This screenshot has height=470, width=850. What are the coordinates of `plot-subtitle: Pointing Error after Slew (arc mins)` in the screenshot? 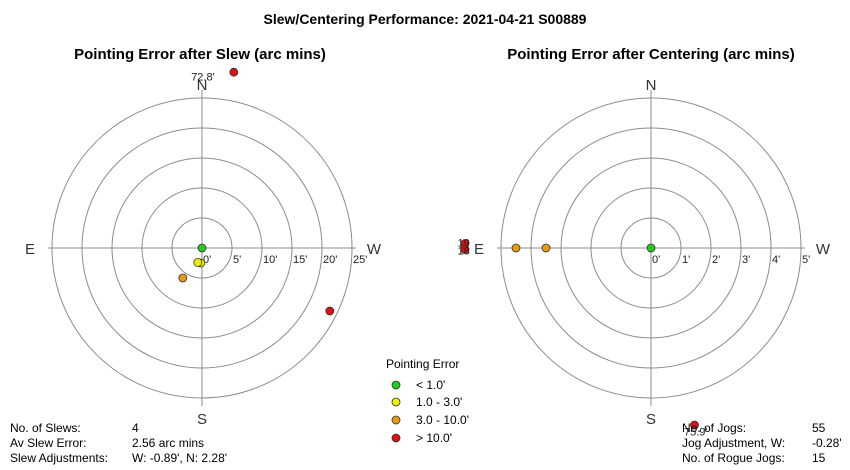 It's located at (200, 54).